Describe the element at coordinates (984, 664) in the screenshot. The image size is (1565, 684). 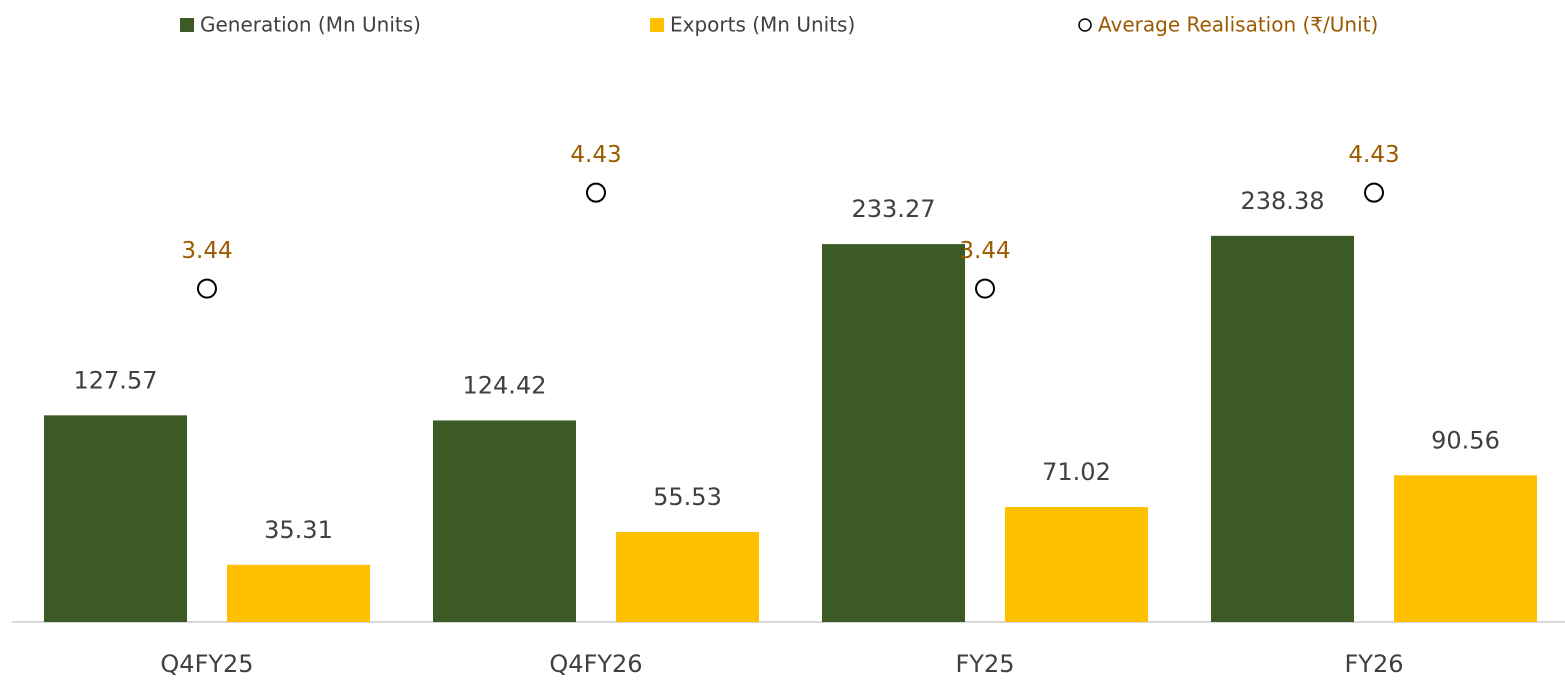
I see `x-tick-label: FY25` at that location.